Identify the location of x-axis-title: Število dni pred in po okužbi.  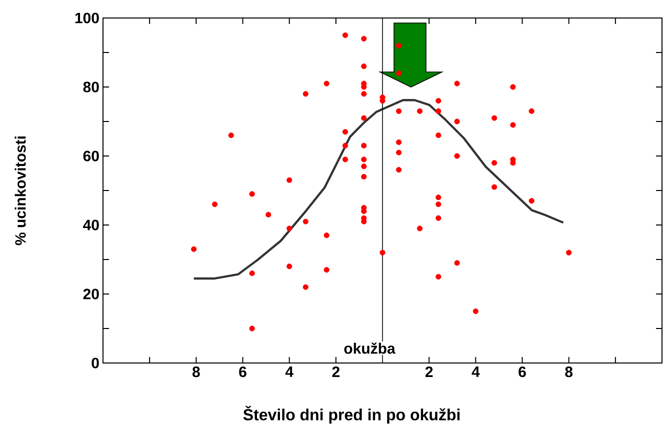
(351, 415).